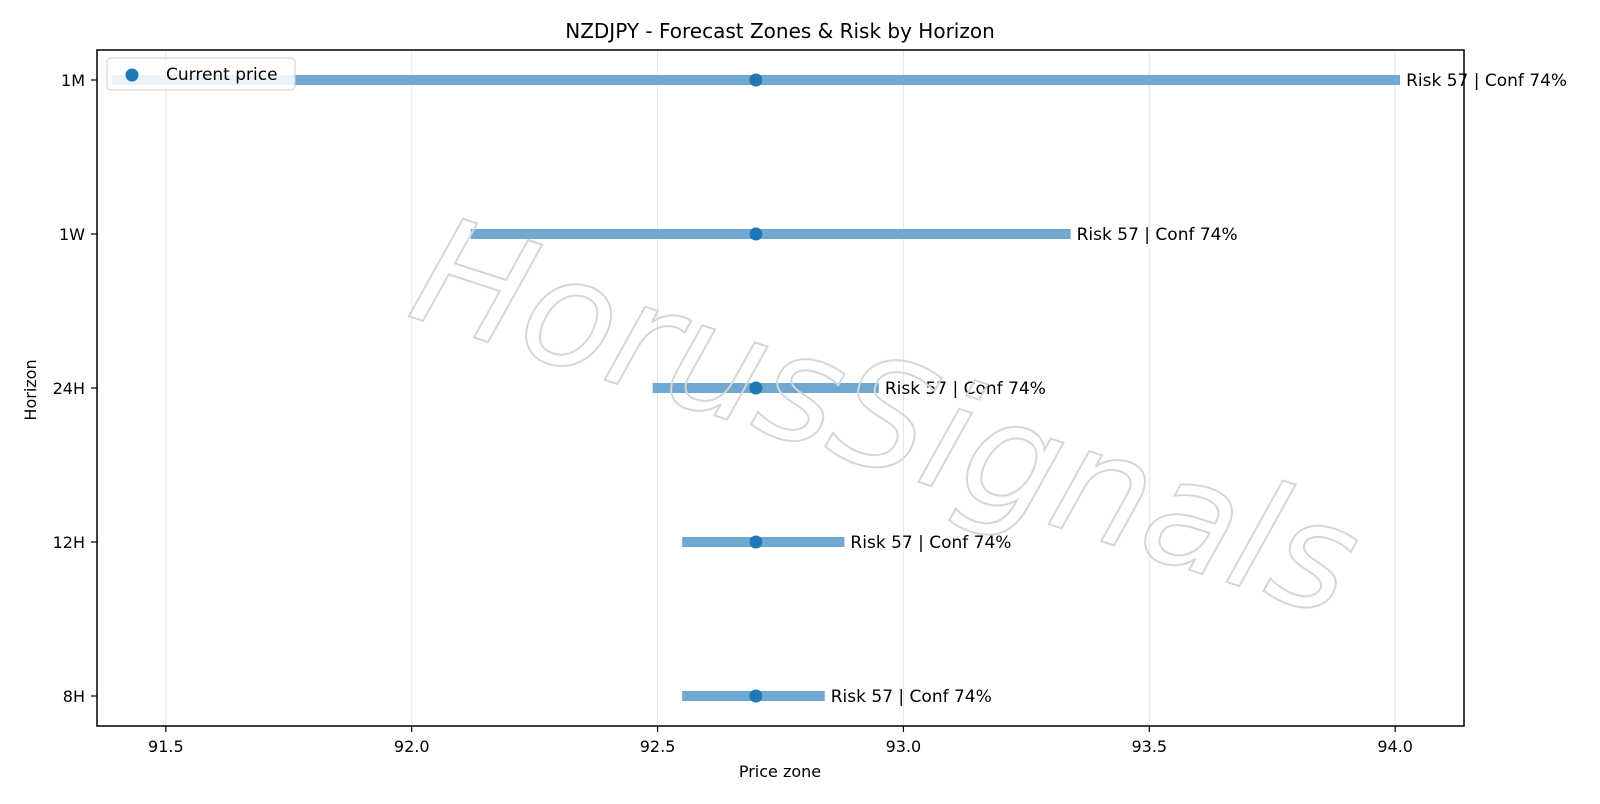 Image resolution: width=1600 pixels, height=804 pixels. What do you see at coordinates (780, 741) in the screenshot?
I see `x-axis-ticks: 91.5 92.0 92.5 93.0 93.5 94.0` at bounding box center [780, 741].